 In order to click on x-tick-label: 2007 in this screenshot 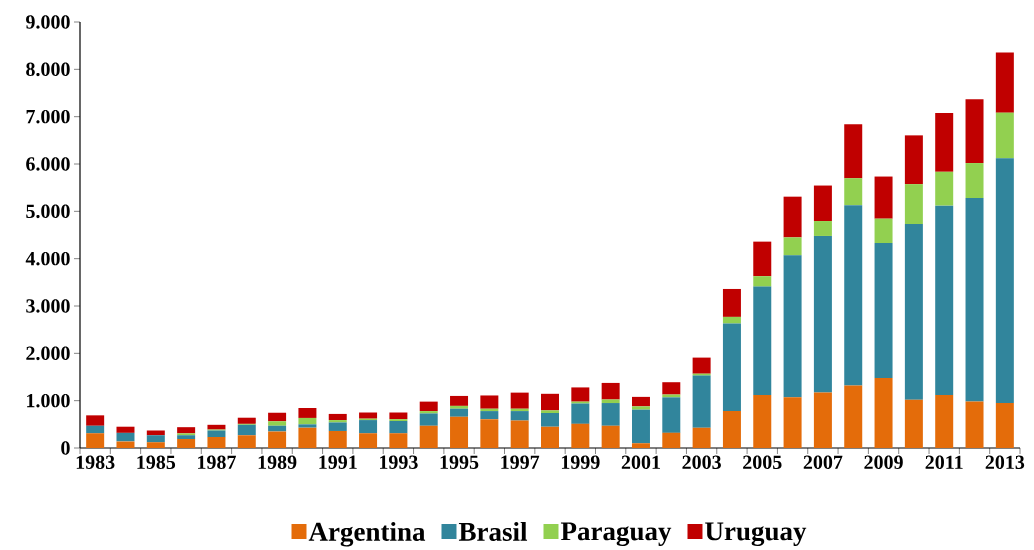, I will do `click(823, 462)`.